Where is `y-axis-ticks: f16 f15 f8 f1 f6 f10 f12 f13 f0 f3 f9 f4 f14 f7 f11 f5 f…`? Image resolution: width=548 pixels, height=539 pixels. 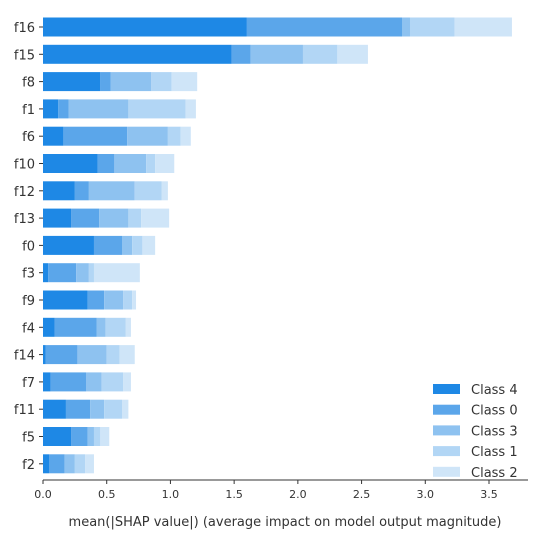
y-axis-ticks: f16 f15 f8 f1 f6 f10 f12 f13 f0 f3 f9 f4 f14 f7 f11 f5 f… is located at coordinates (28, 247).